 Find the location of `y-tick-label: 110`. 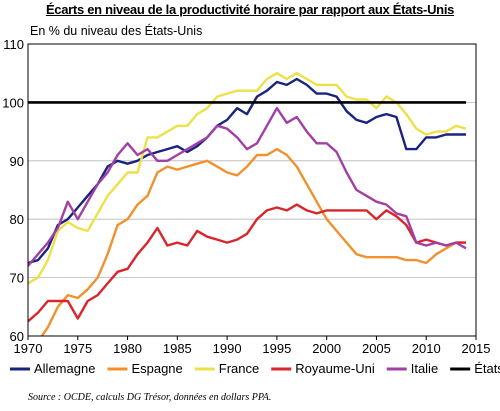

y-tick-label: 110 is located at coordinates (13, 44).